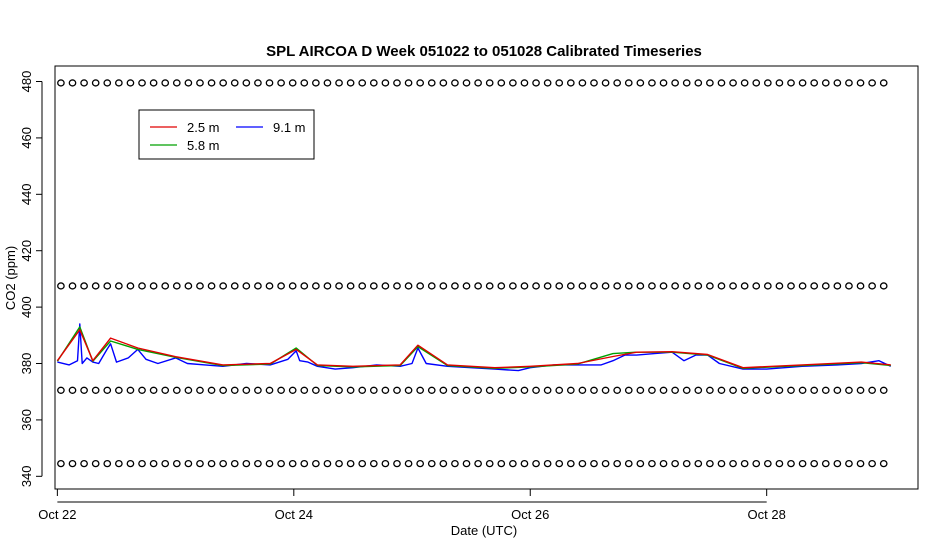 The width and height of the screenshot is (936, 540). What do you see at coordinates (484, 530) in the screenshot?
I see `x-axis-label: Date (UTC)` at bounding box center [484, 530].